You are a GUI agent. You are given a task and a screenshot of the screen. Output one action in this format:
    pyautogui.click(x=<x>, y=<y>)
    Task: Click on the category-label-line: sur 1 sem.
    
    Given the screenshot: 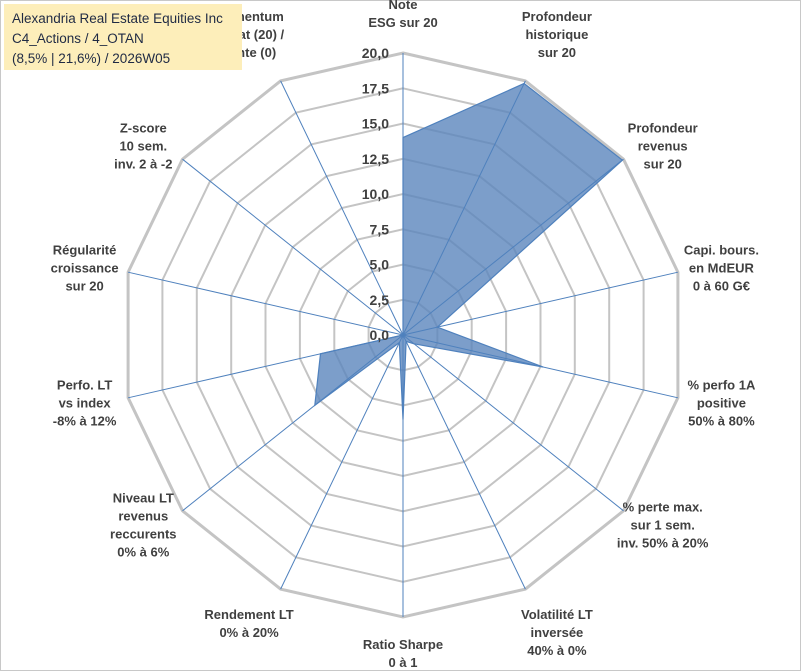 What is the action you would take?
    pyautogui.click(x=663, y=525)
    